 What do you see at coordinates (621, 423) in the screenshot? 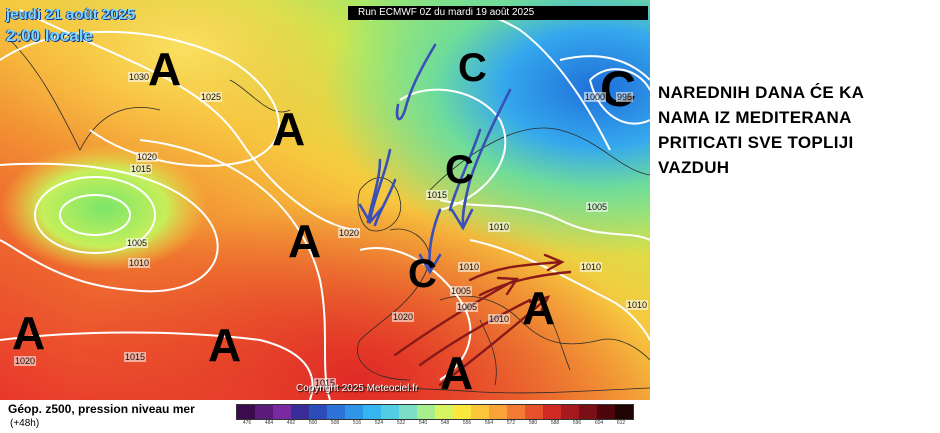
I see `scale-tick-label: 612` at bounding box center [621, 423].